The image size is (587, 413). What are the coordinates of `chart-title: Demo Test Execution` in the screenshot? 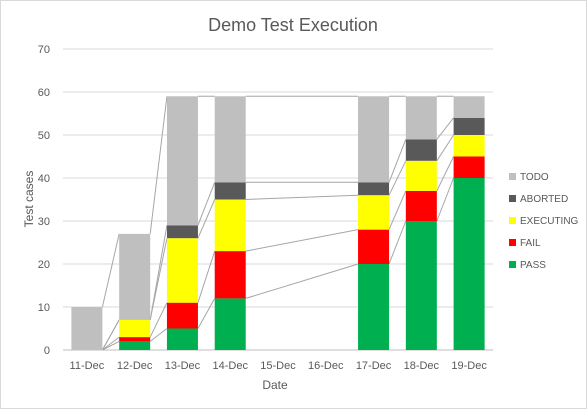 It's located at (293, 25).